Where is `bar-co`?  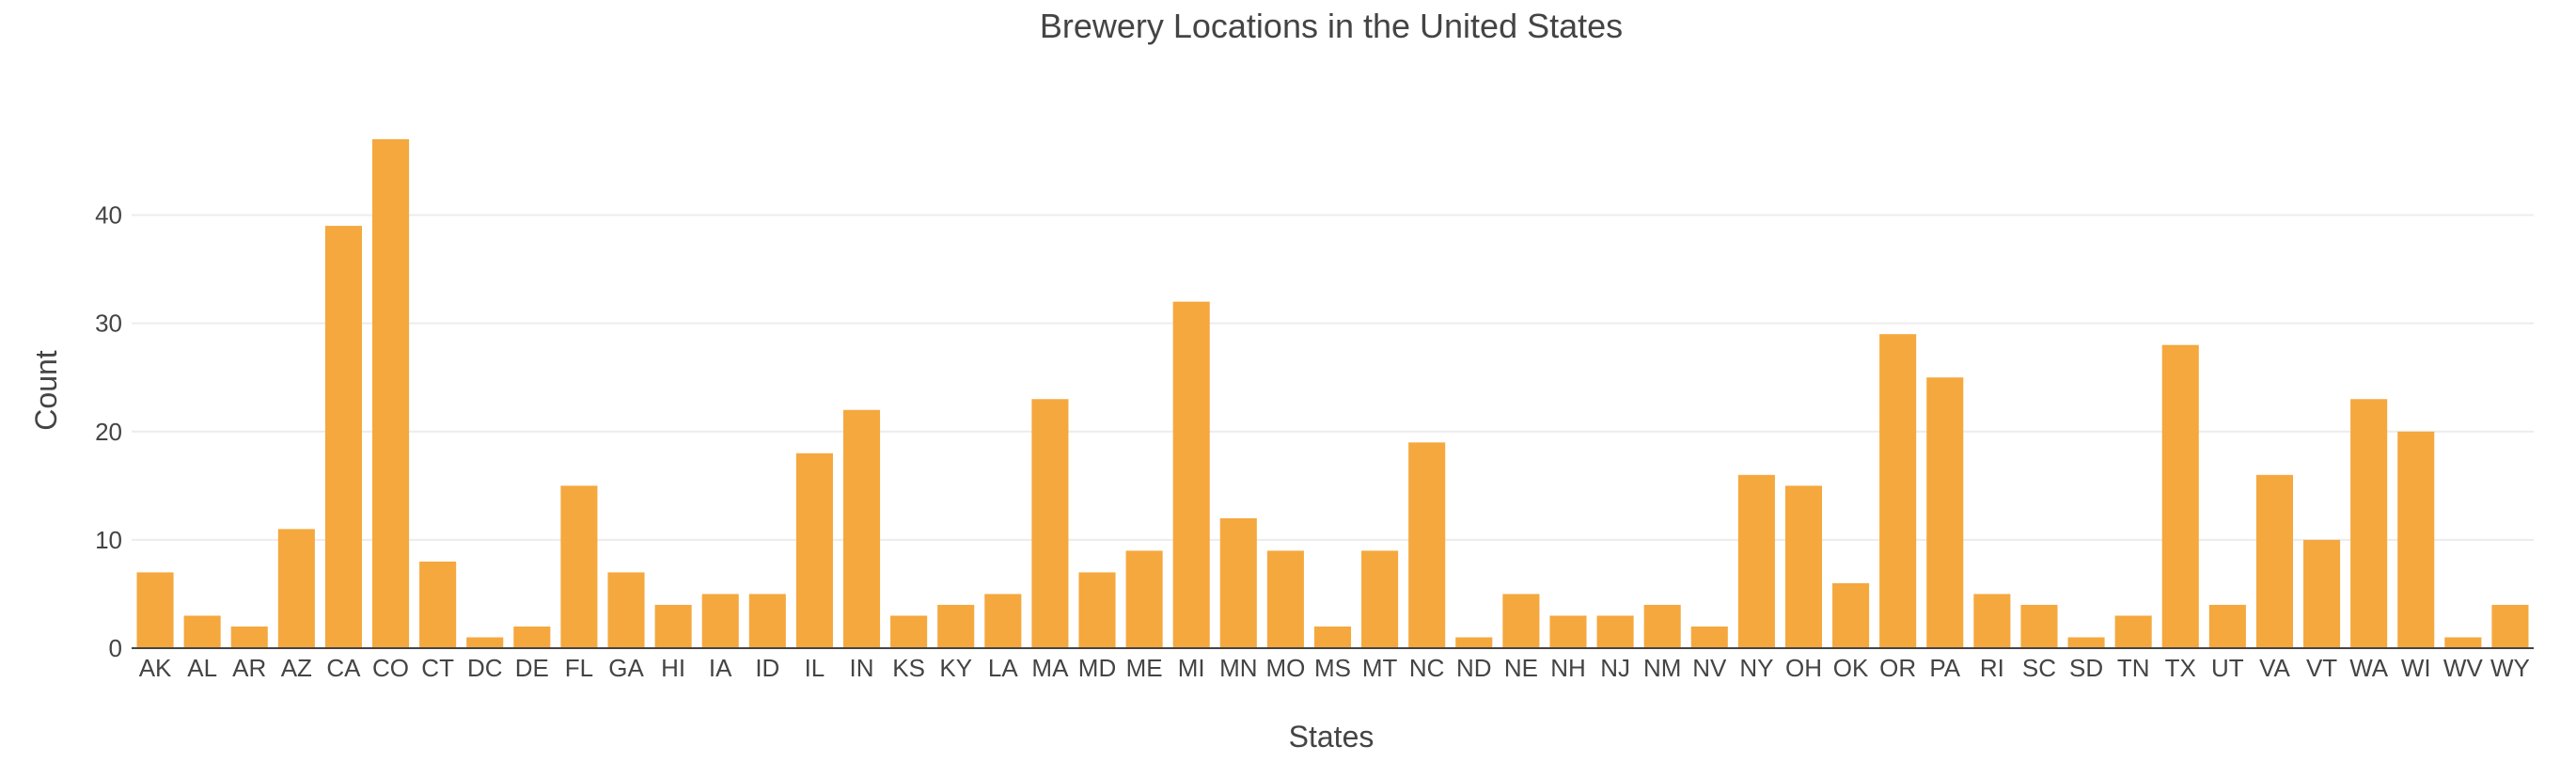 bar-co is located at coordinates (391, 394).